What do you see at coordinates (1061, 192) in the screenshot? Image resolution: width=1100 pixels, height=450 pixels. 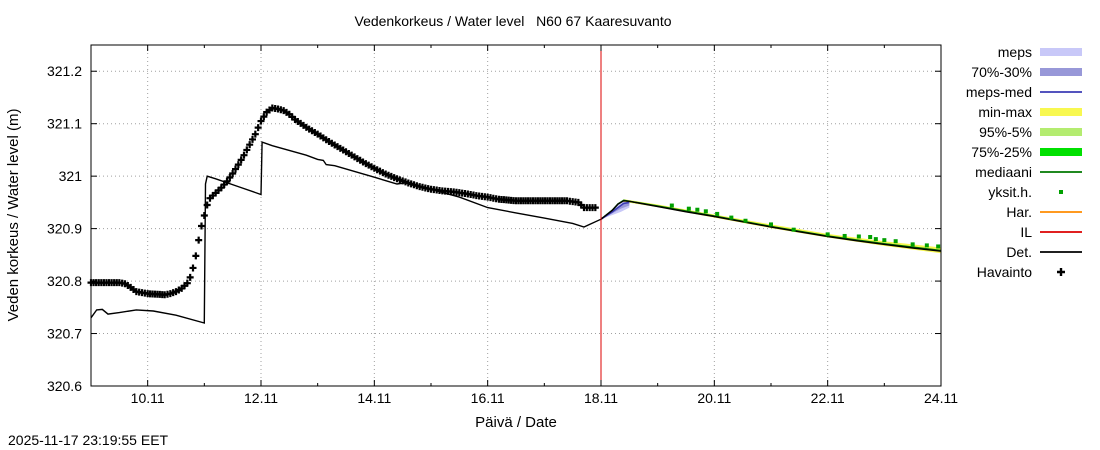 I see `legend-swatch-yksit-h-` at bounding box center [1061, 192].